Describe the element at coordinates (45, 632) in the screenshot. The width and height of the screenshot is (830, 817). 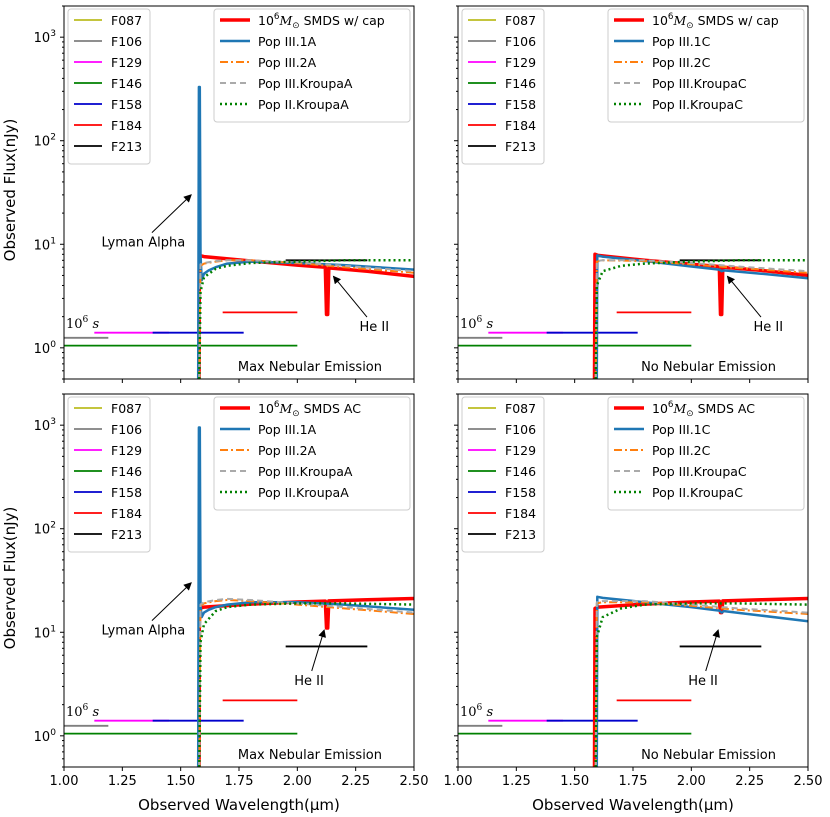
I see `y-tick-label: 10¹` at that location.